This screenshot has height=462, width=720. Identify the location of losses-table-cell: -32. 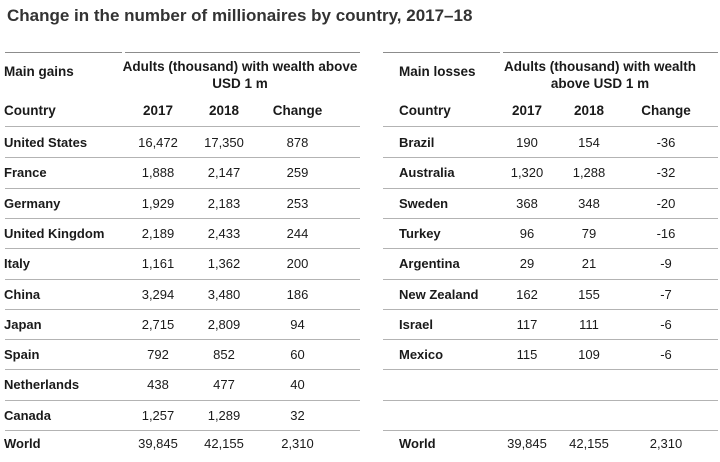
(666, 173).